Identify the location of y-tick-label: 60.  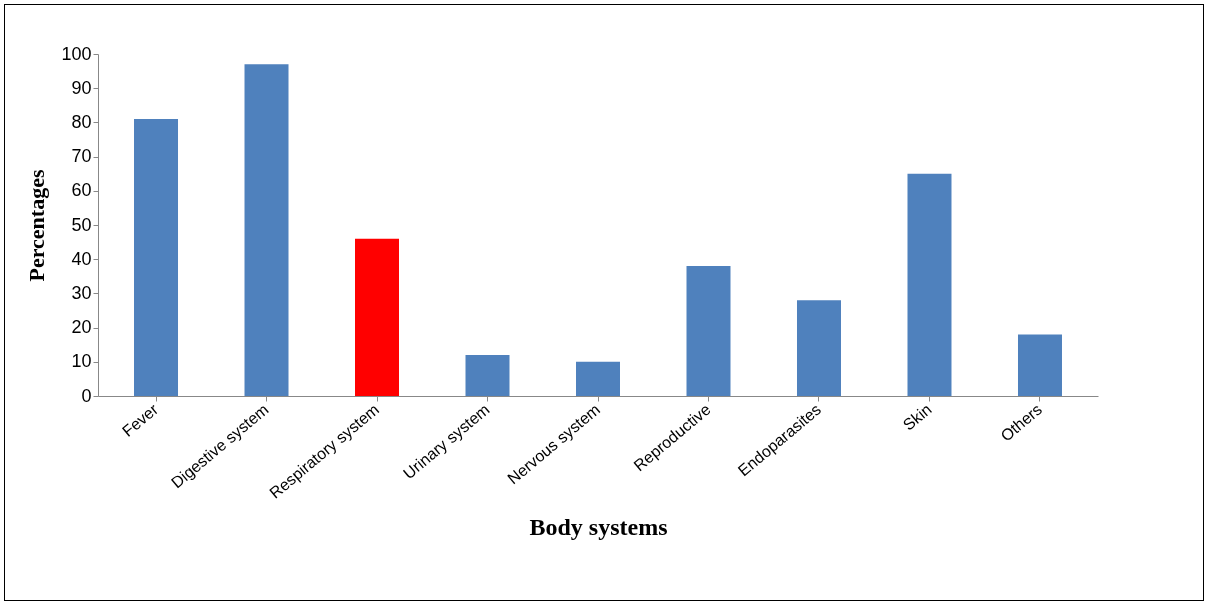
(81, 190).